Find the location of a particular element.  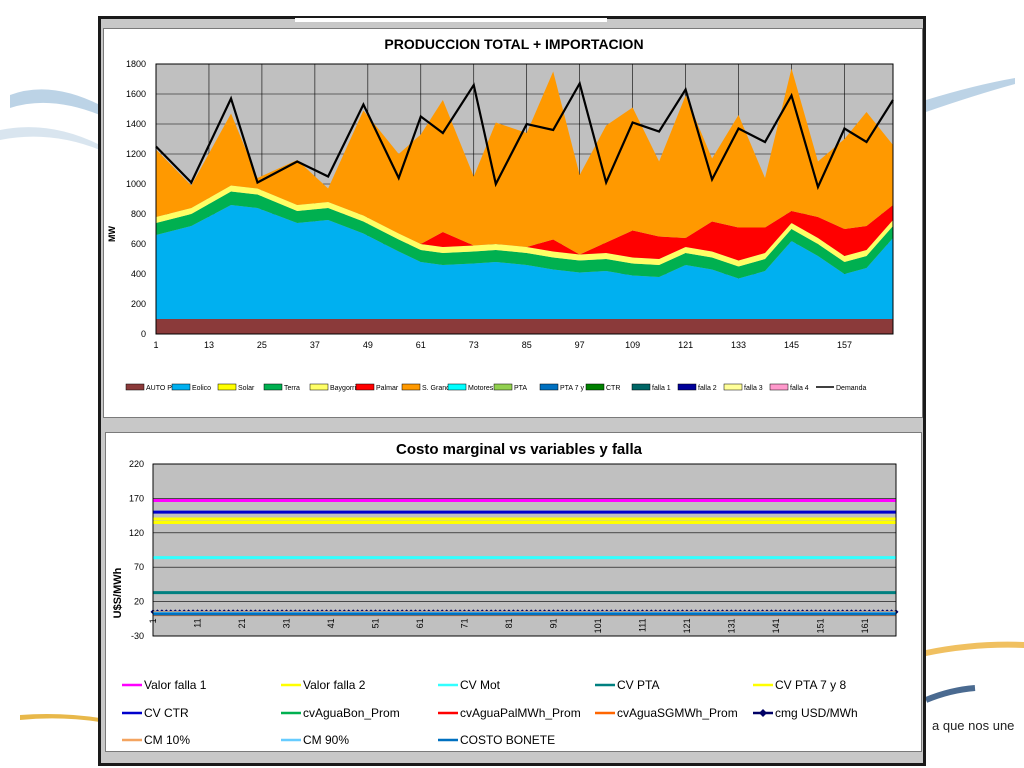

x-tick-label: 81 is located at coordinates (509, 623).